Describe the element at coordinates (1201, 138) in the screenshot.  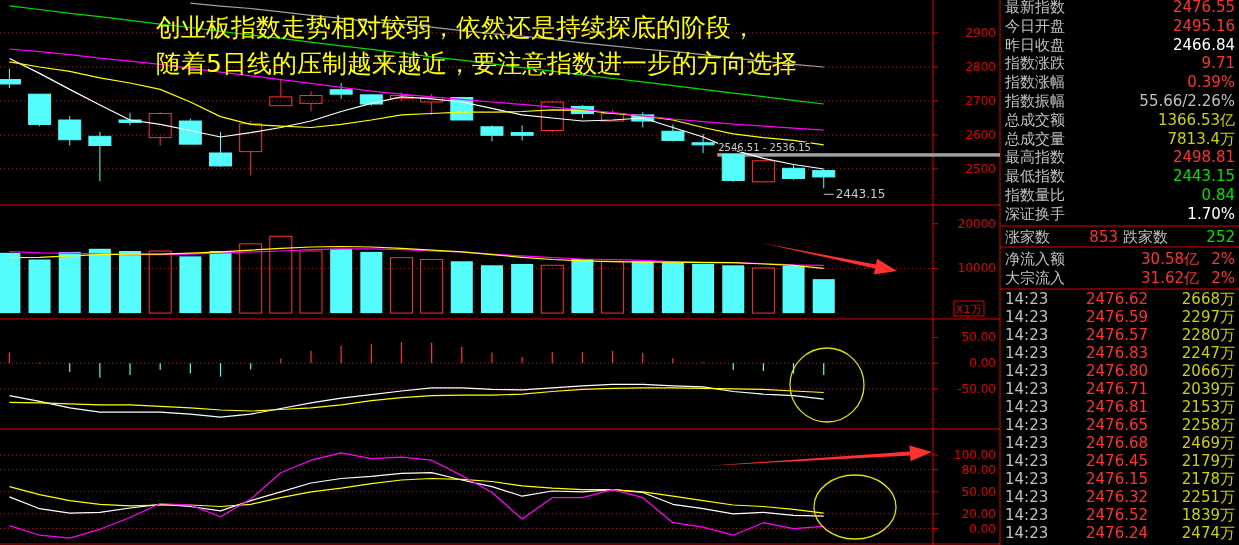
I see `text: 7813.4万` at that location.